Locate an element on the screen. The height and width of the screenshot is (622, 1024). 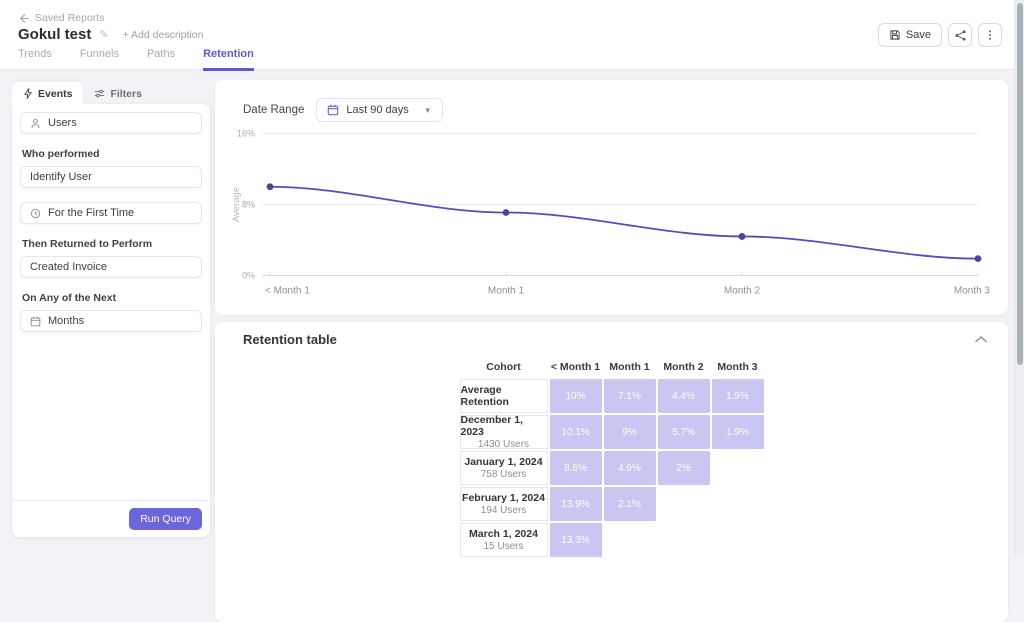
save-label: Save is located at coordinates (918, 35).